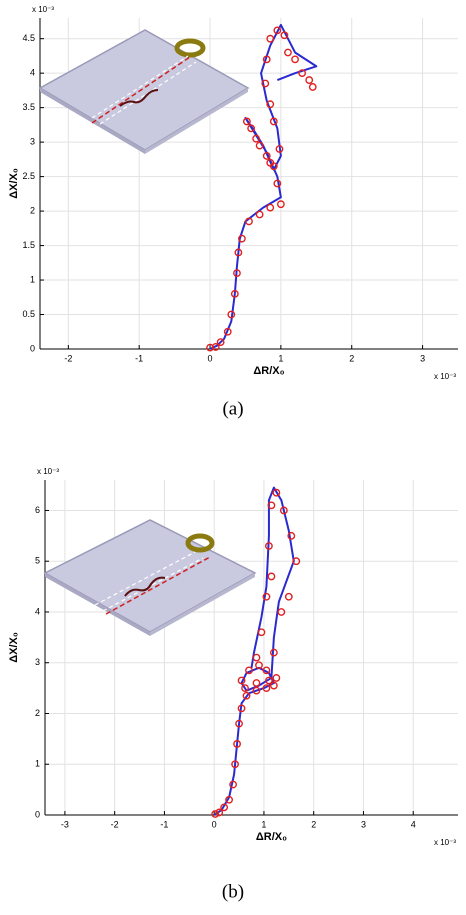 This screenshot has width=466, height=915. What do you see at coordinates (28, 245) in the screenshot?
I see `y-tick-label: 1.5` at bounding box center [28, 245].